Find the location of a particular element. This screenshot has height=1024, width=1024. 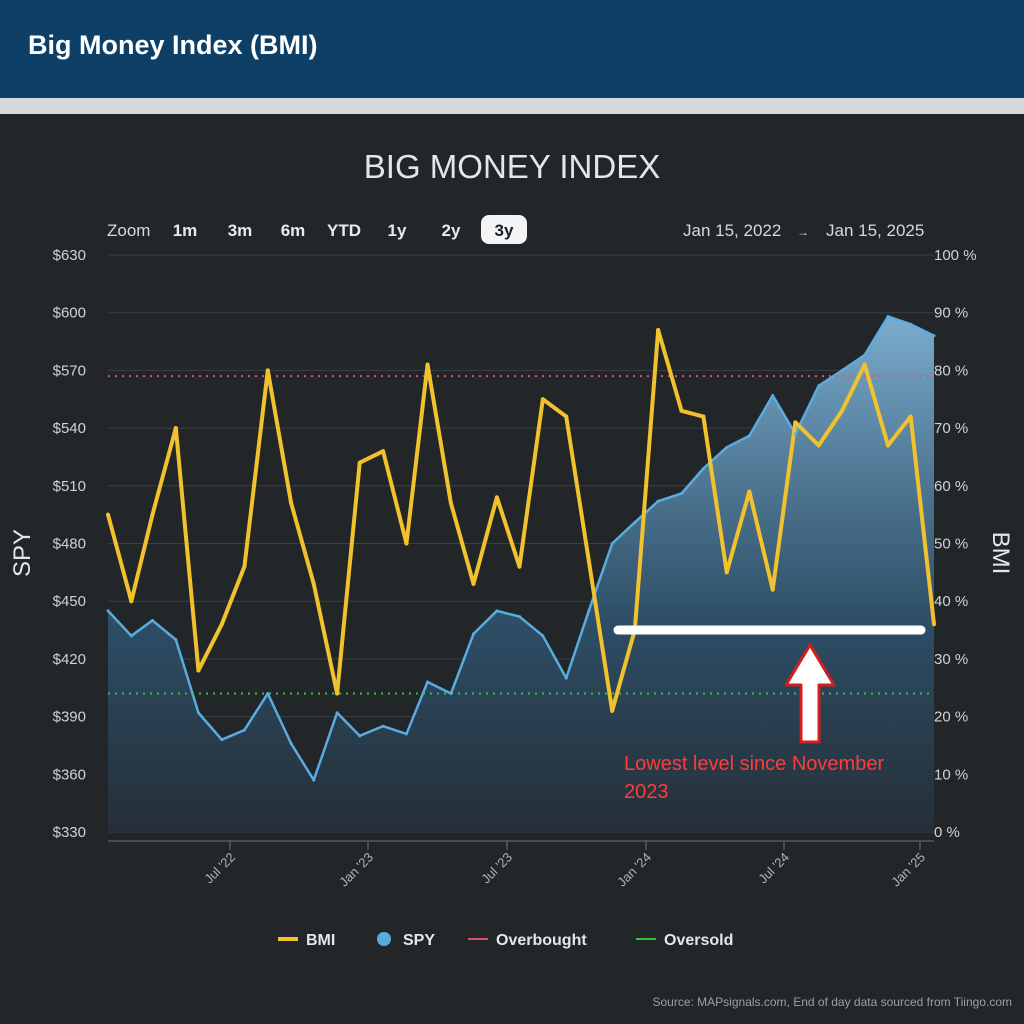

legend-item-bmi: BMI is located at coordinates (320, 940).